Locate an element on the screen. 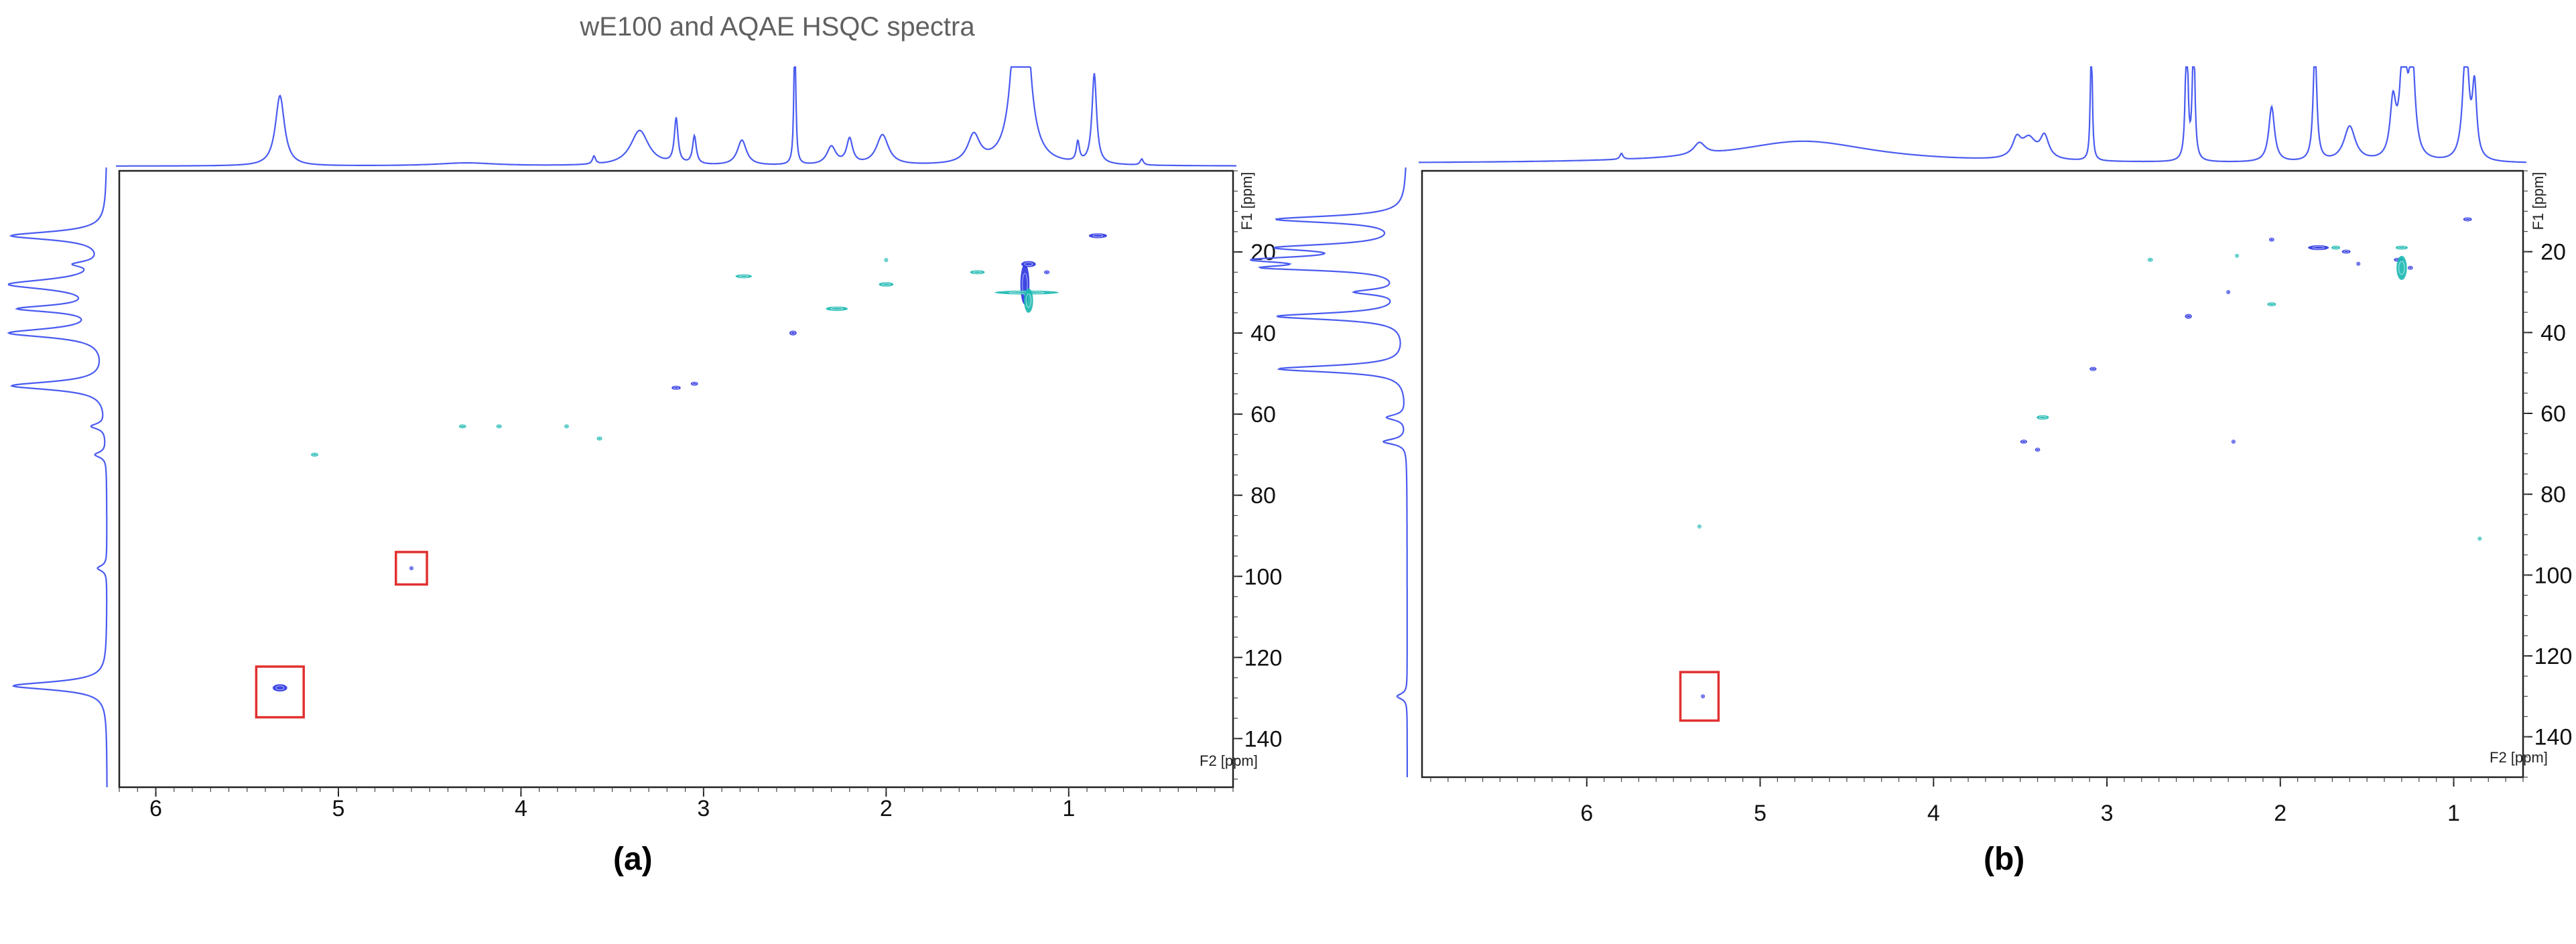 This screenshot has width=2576, height=944. panel-label-b: (b) is located at coordinates (2004, 859).